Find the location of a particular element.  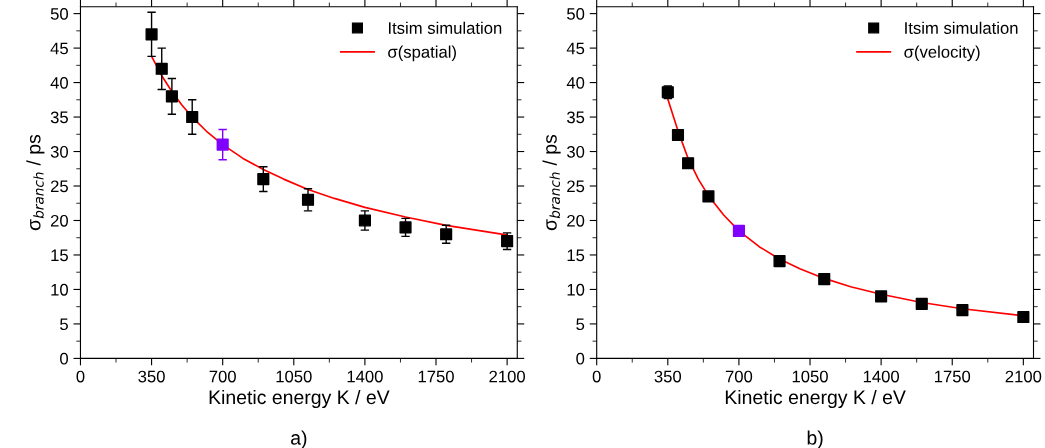

text: b) is located at coordinates (815, 439).